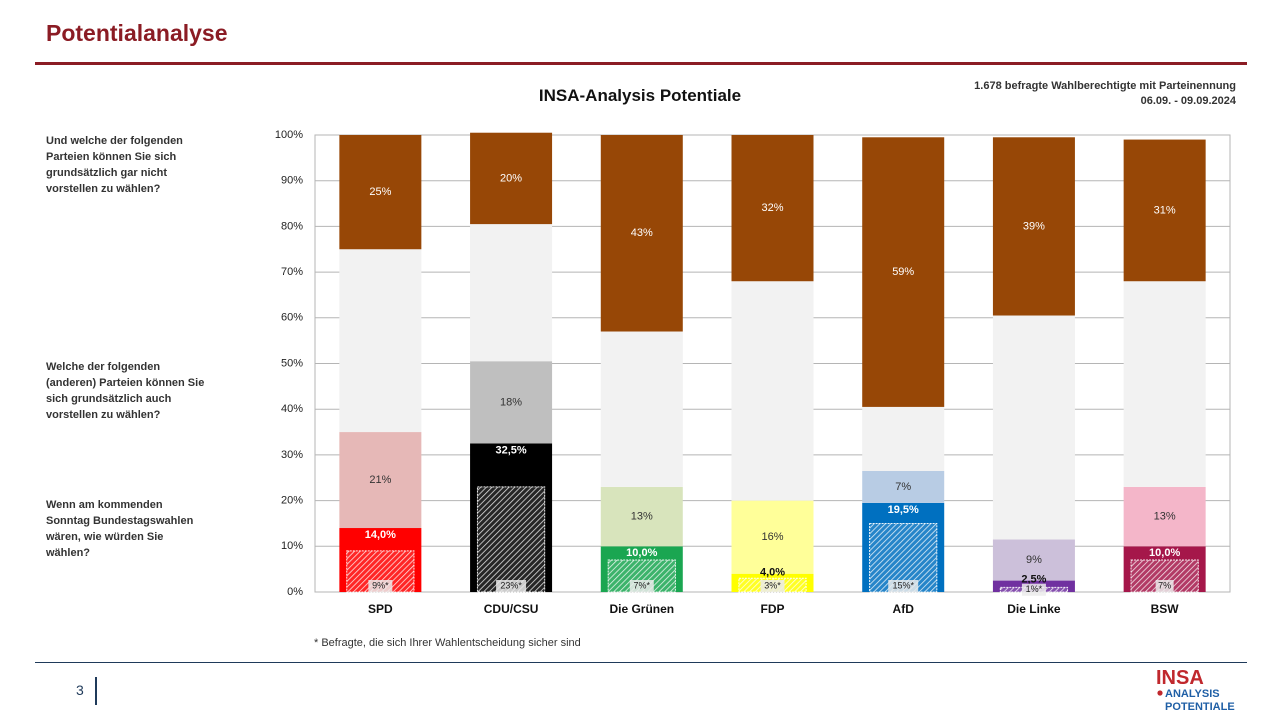 Image resolution: width=1280 pixels, height=720 pixels. I want to click on data-label-never: 20%, so click(511, 178).